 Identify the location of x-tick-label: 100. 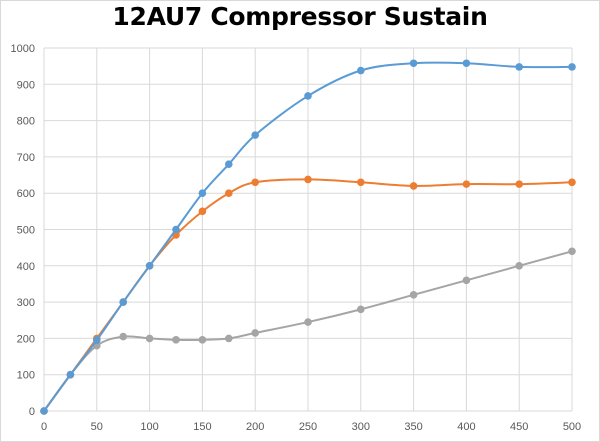
(149, 427).